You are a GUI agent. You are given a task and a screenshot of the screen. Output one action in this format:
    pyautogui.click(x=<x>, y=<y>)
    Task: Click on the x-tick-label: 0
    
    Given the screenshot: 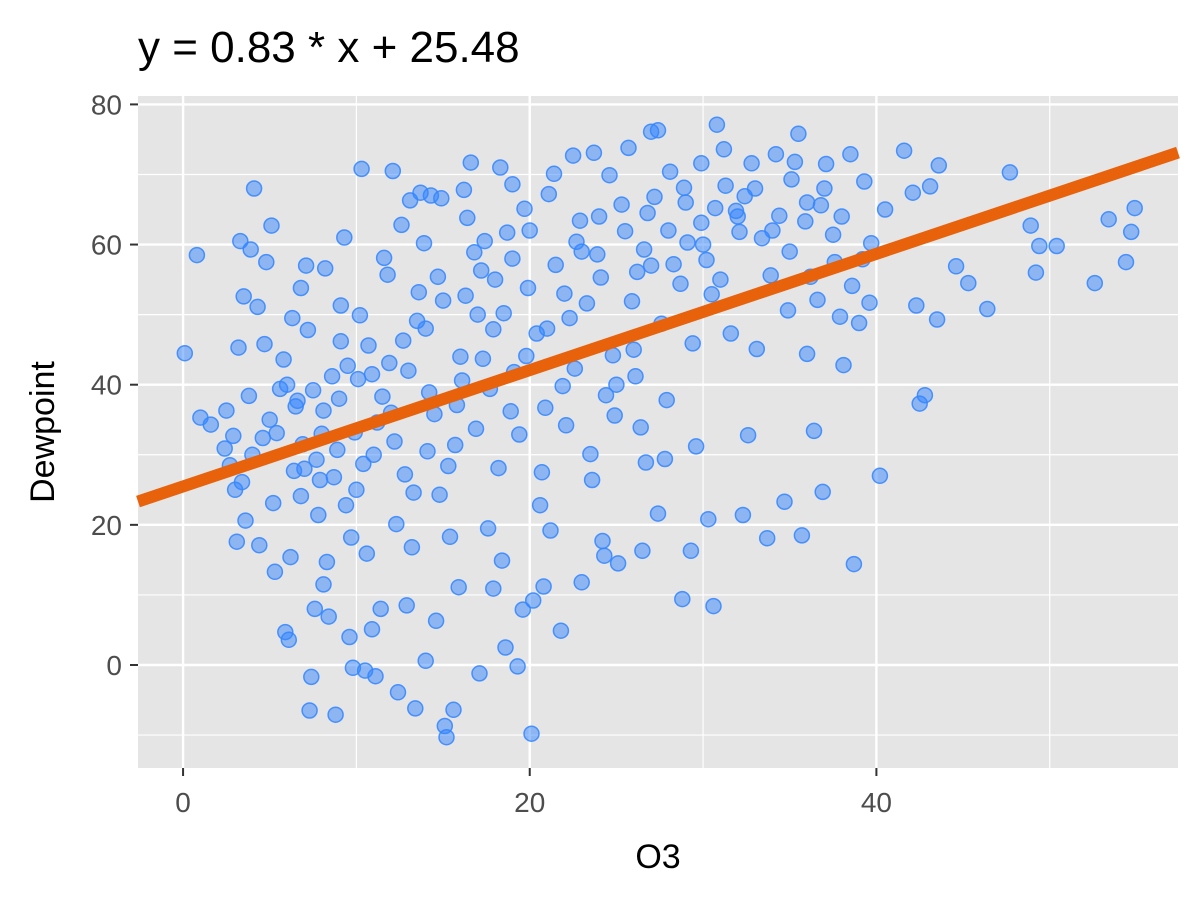 What is the action you would take?
    pyautogui.click(x=183, y=802)
    